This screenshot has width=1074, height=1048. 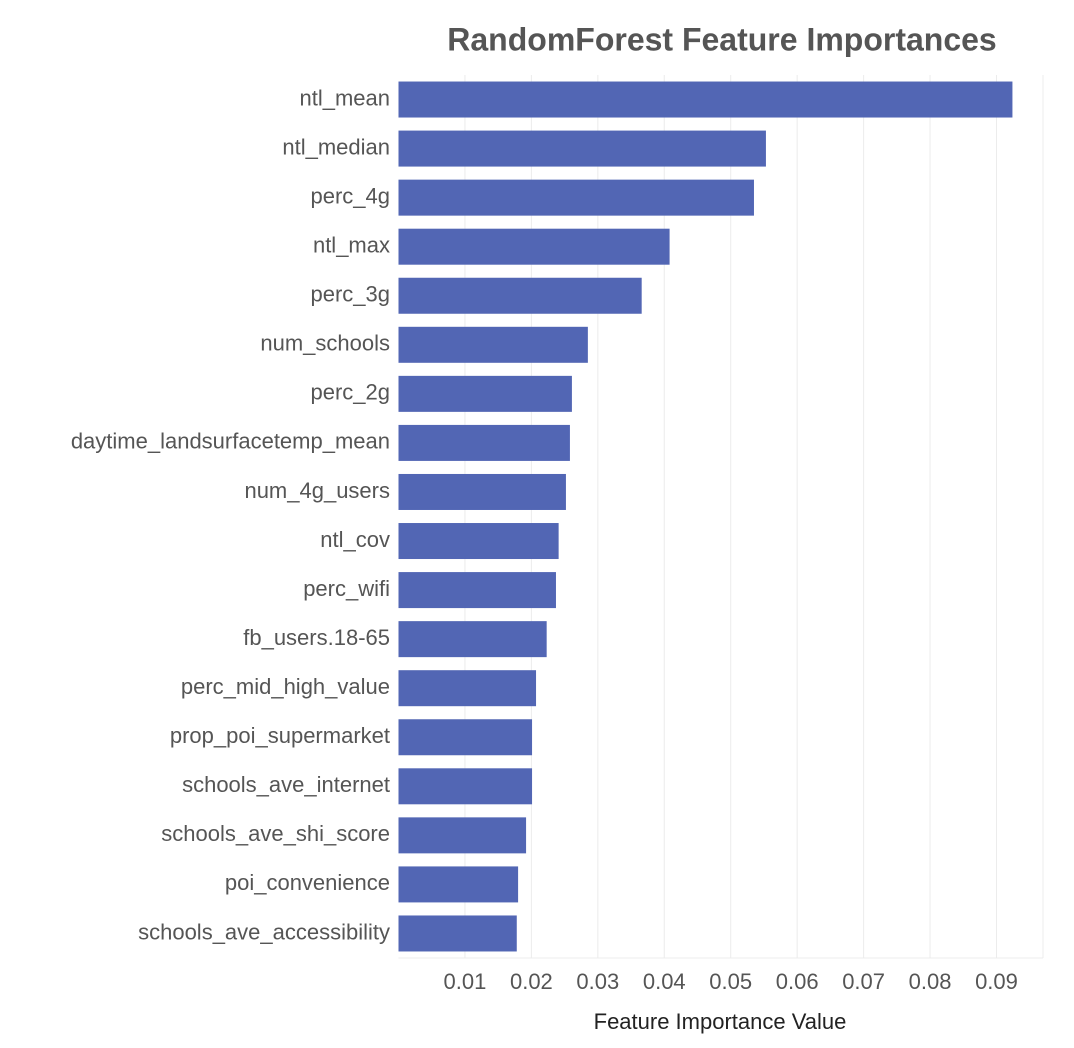 I want to click on y-tick-label: ntl_cov, so click(x=355, y=539).